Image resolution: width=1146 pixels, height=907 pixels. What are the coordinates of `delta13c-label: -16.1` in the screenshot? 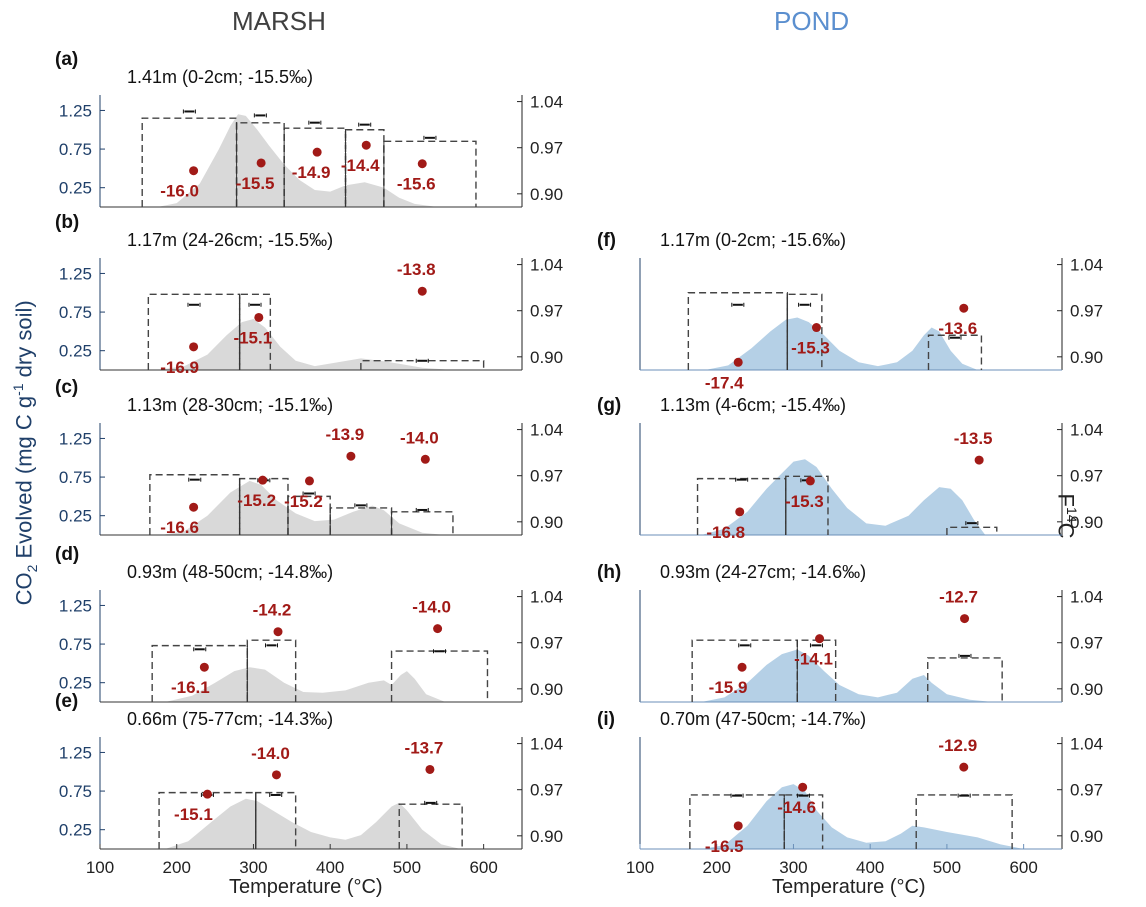 It's located at (190, 687).